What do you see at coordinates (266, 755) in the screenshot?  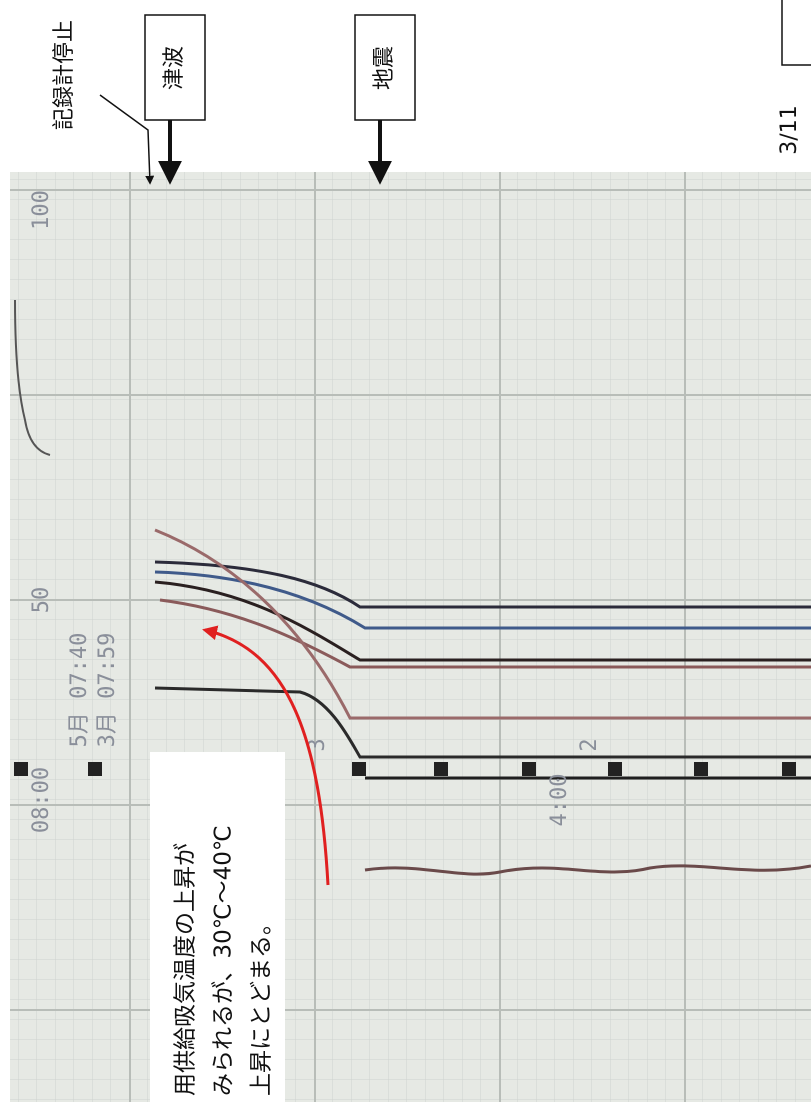 I see `red-arrow` at bounding box center [266, 755].